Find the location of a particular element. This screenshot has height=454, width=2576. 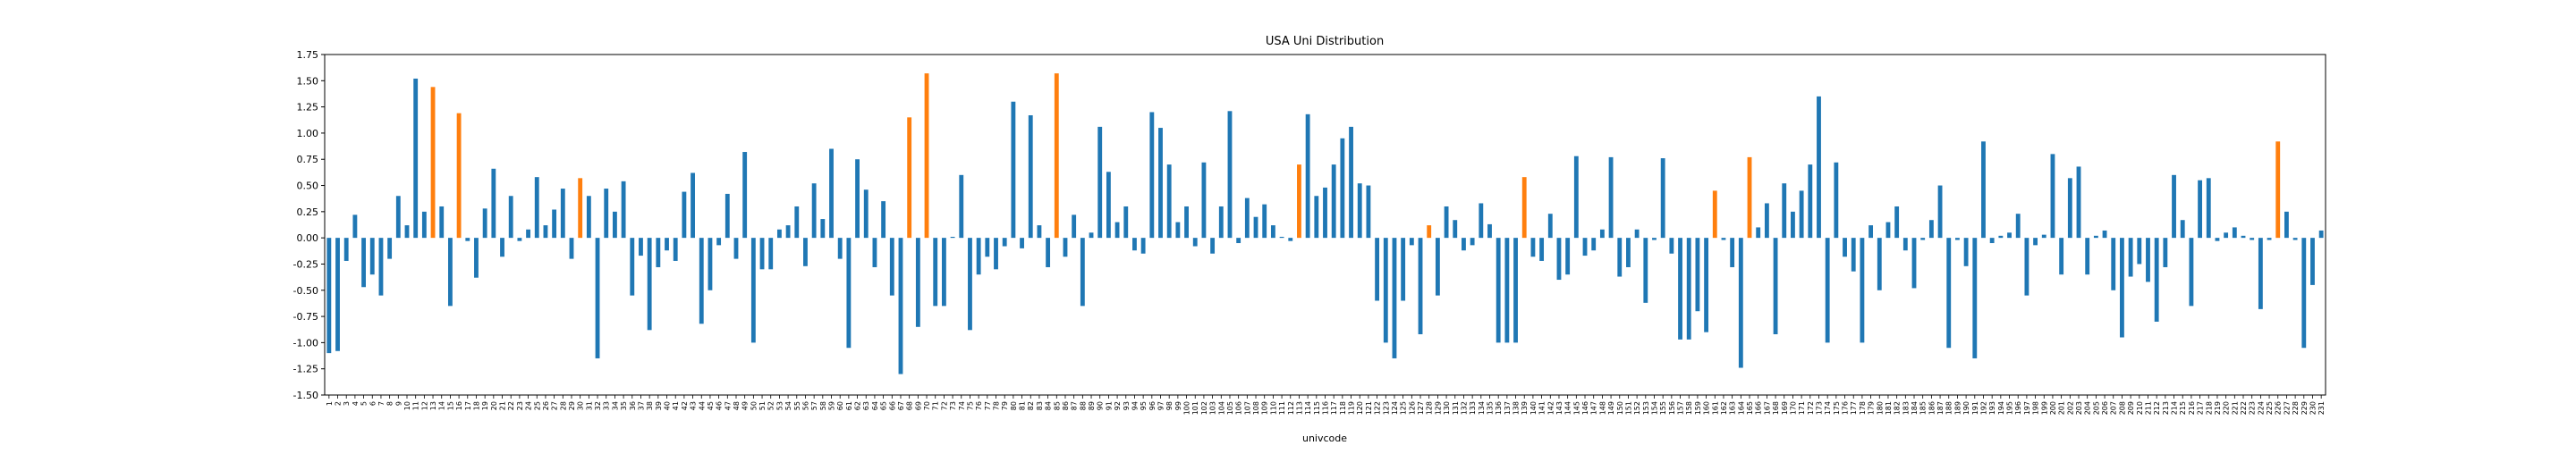

x-tick-label: 131 is located at coordinates (1456, 408).